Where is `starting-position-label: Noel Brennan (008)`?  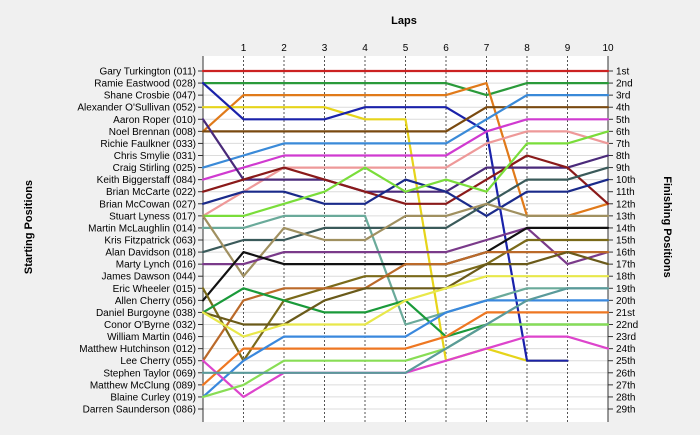
starting-position-label: Noel Brennan (008) is located at coordinates (152, 132).